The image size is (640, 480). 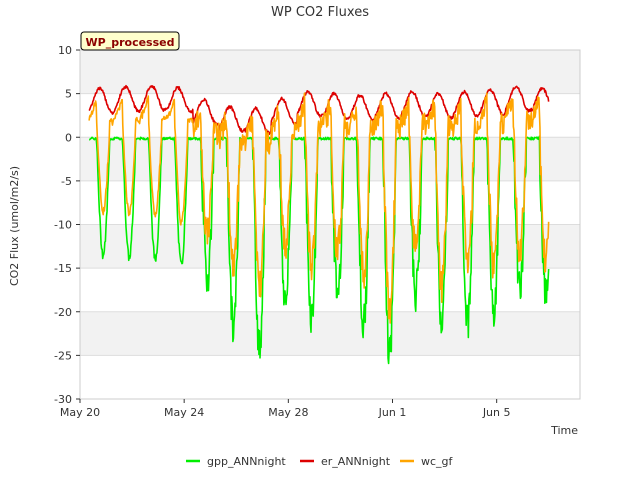 I want to click on y-axis-title: CO2 Flux (umol/m2/s), so click(x=14, y=226).